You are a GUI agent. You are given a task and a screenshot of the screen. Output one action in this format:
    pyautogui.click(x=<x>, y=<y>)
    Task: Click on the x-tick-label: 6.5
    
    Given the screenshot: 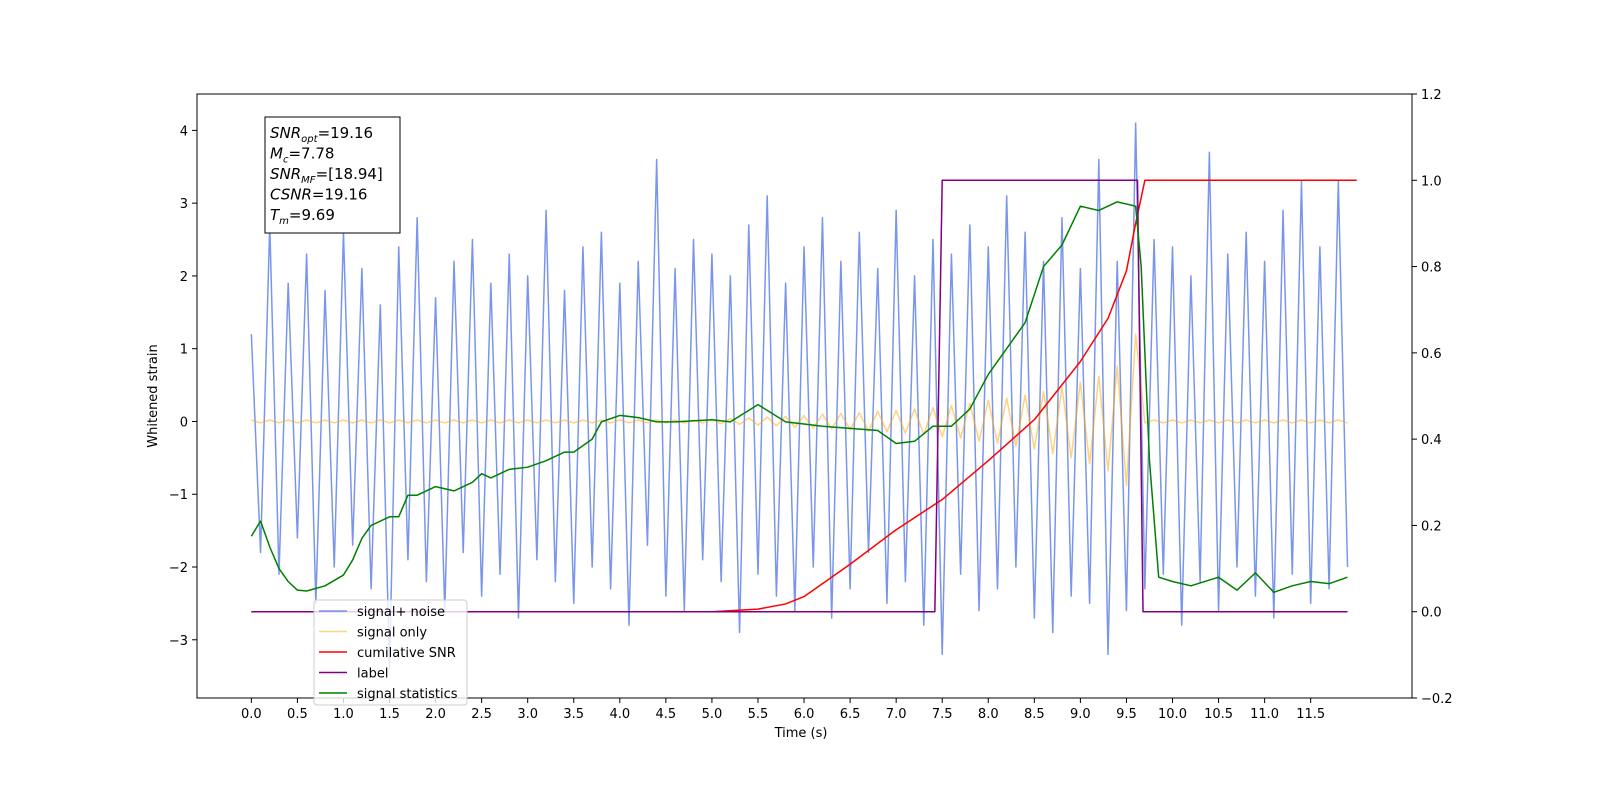 What is the action you would take?
    pyautogui.click(x=850, y=714)
    